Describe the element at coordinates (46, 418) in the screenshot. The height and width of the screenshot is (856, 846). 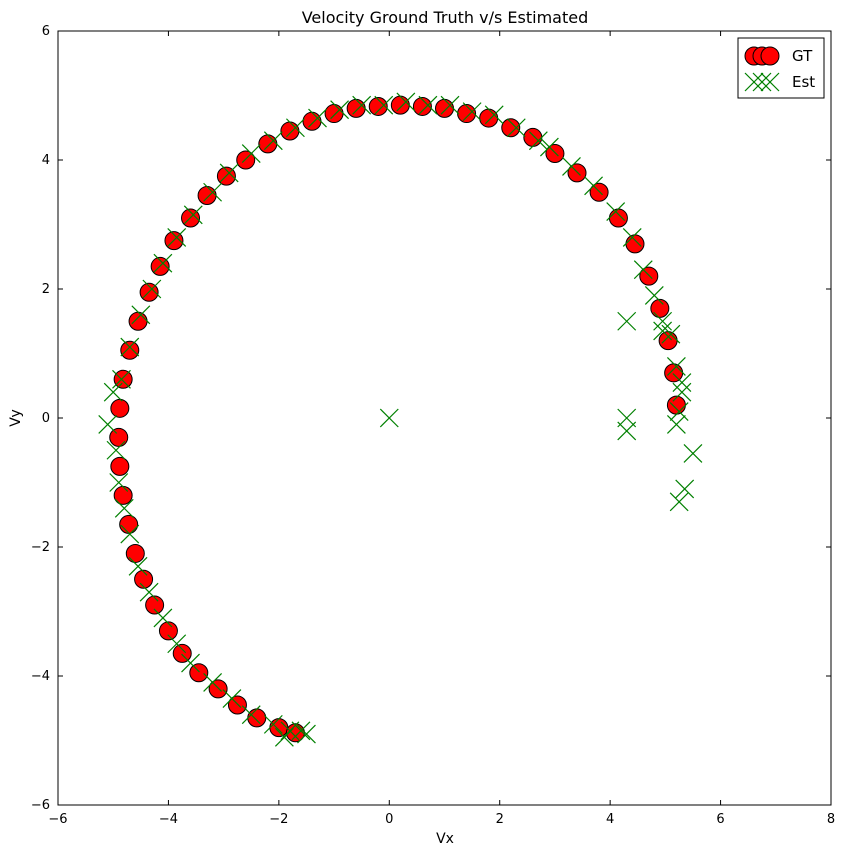
I see `y-tick-label: 0` at that location.